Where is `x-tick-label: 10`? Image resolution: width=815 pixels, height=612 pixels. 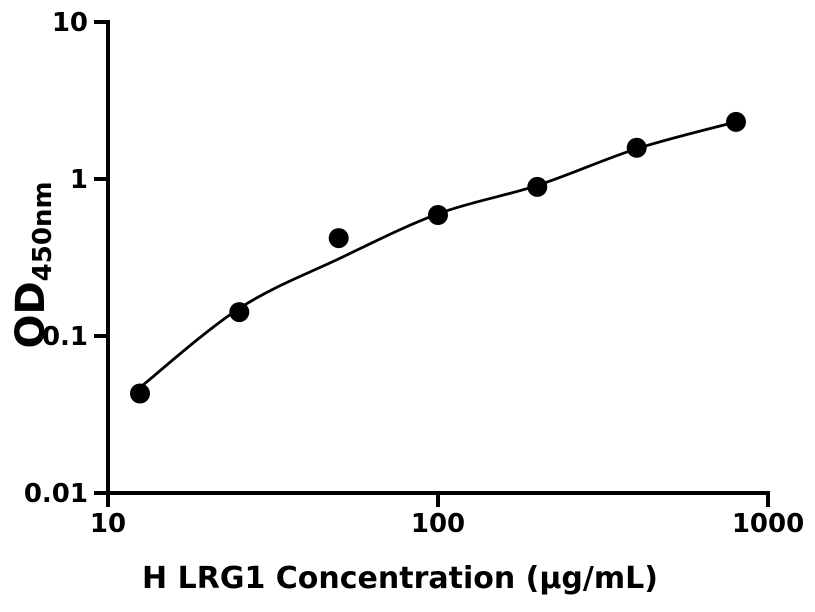 x-tick-label: 10 is located at coordinates (108, 524).